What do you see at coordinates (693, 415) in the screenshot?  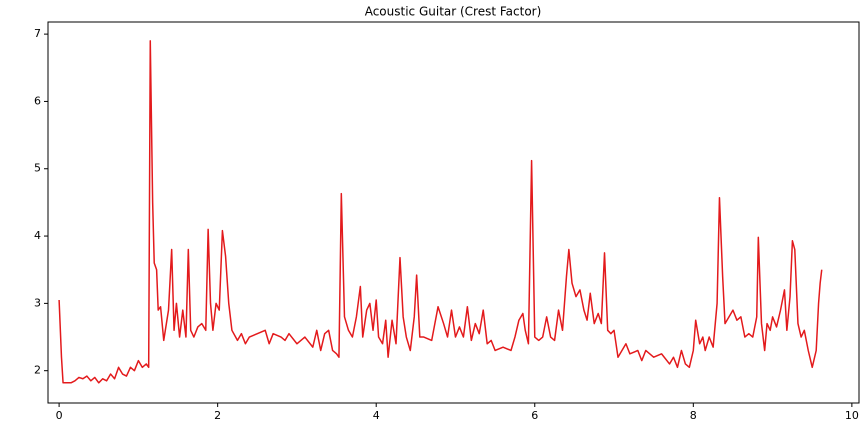 I see `x-tick-label: 8` at bounding box center [693, 415].